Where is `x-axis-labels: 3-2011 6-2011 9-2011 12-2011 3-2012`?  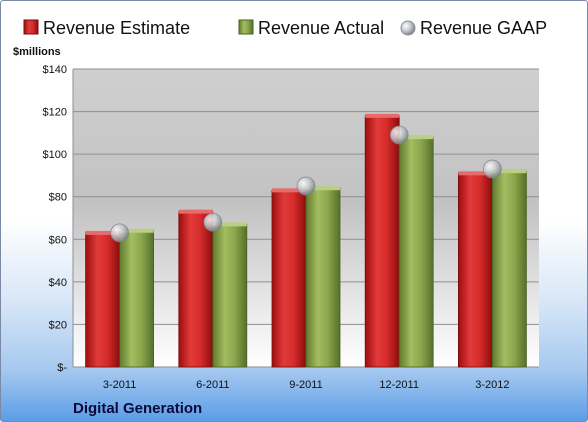 x-axis-labels: 3-2011 6-2011 9-2011 12-2011 3-2012 is located at coordinates (306, 385).